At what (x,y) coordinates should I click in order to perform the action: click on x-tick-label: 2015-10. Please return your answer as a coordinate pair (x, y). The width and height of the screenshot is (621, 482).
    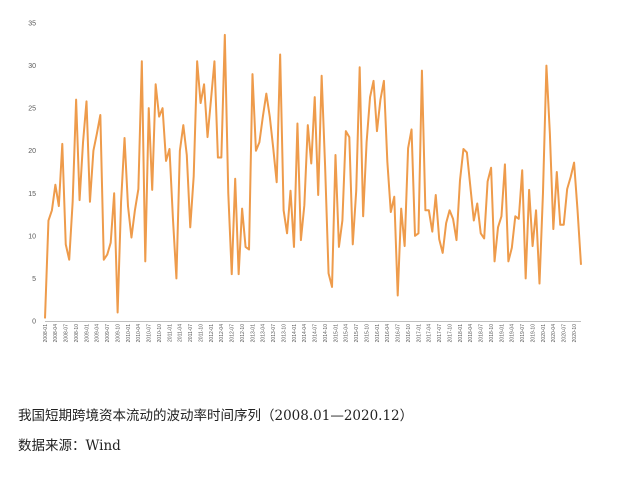
    Looking at the image, I should click on (367, 333).